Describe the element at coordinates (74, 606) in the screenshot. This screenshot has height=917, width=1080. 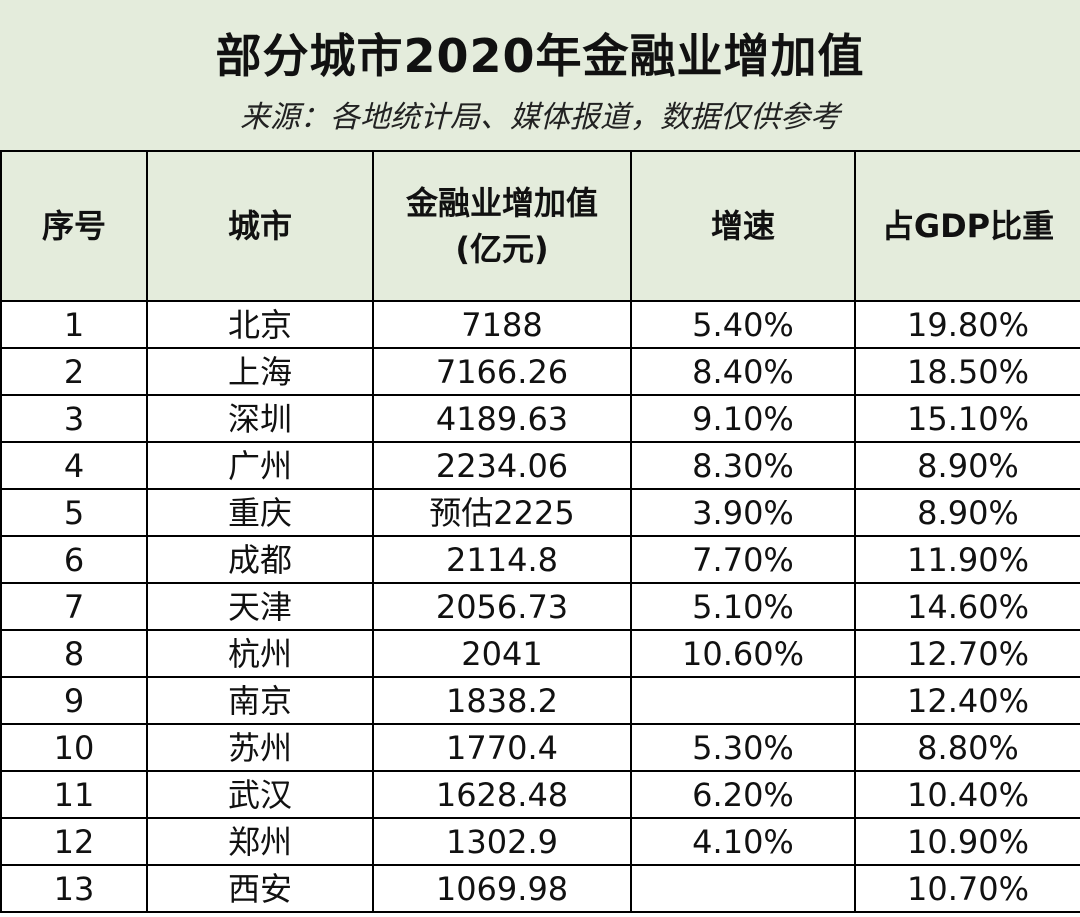
I see `cell-index: 7` at that location.